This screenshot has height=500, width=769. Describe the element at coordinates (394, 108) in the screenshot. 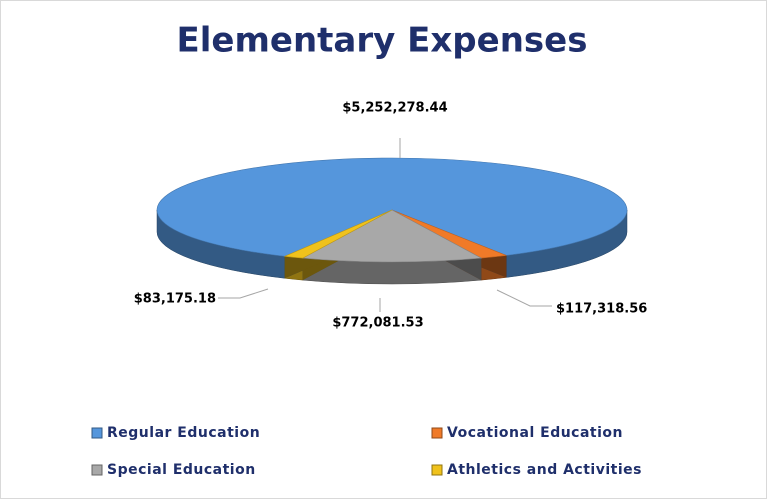

I see `data-label: $5,252,278.44` at that location.